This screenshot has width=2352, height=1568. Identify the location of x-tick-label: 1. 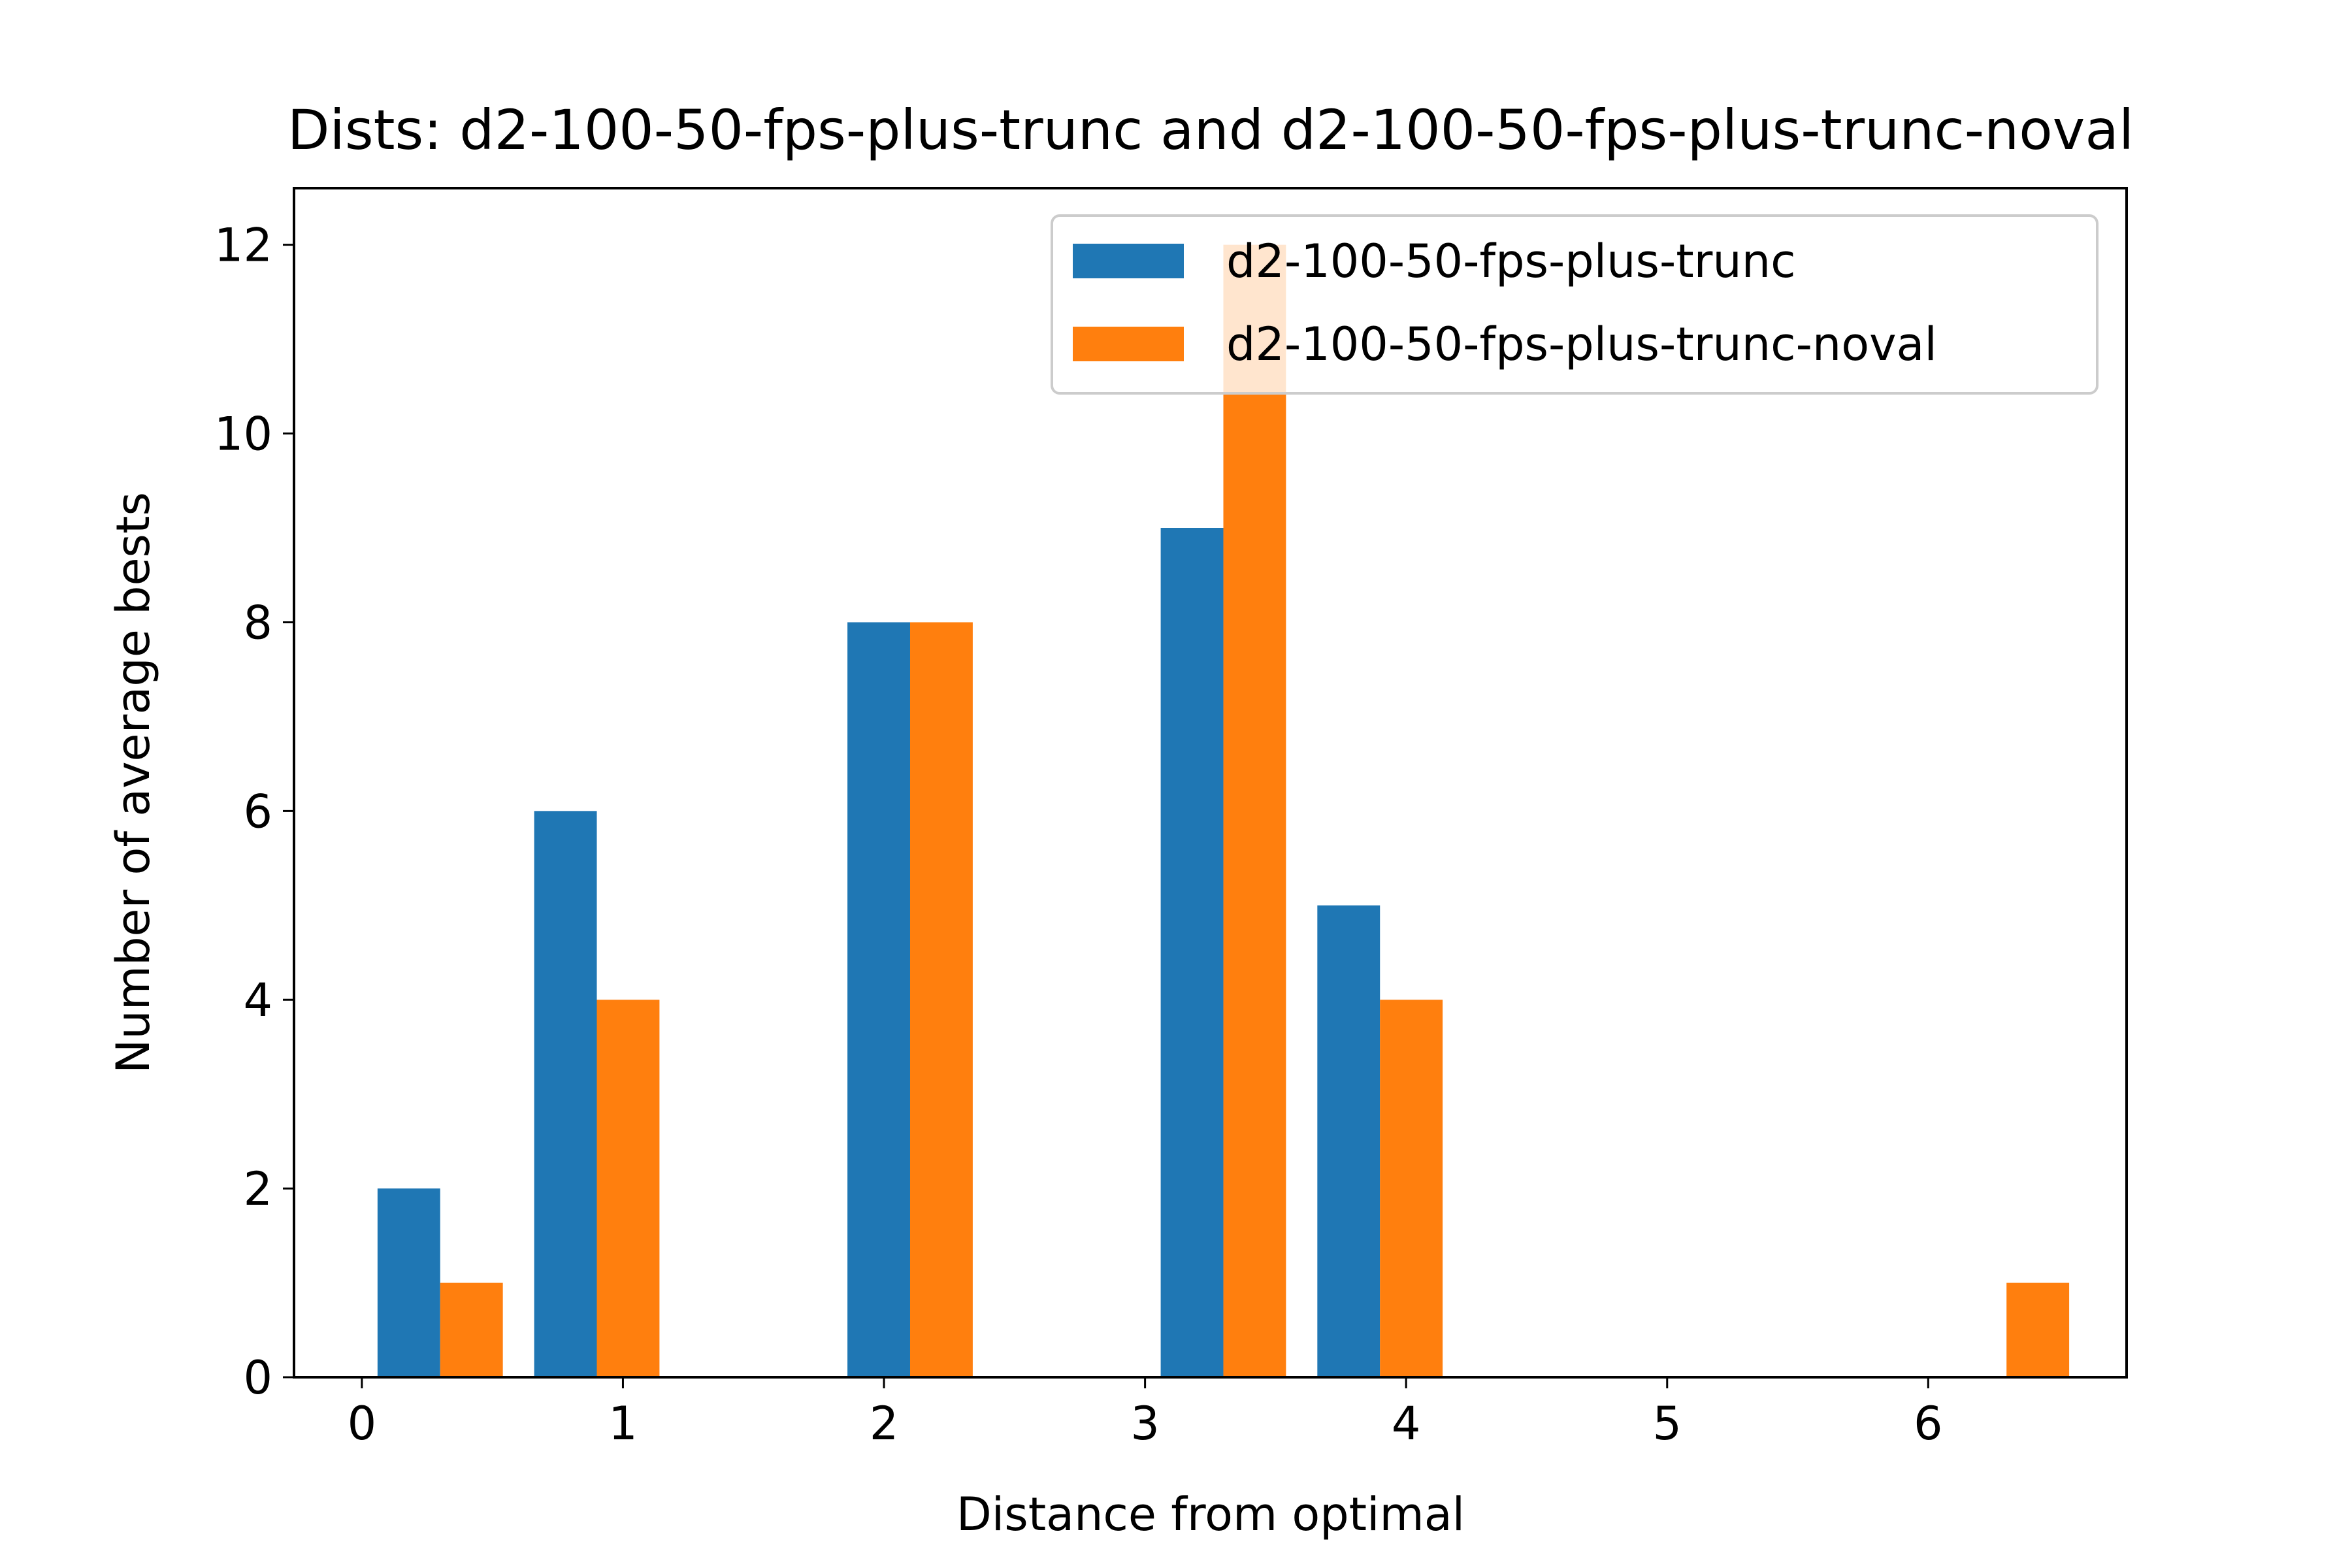
(623, 1423).